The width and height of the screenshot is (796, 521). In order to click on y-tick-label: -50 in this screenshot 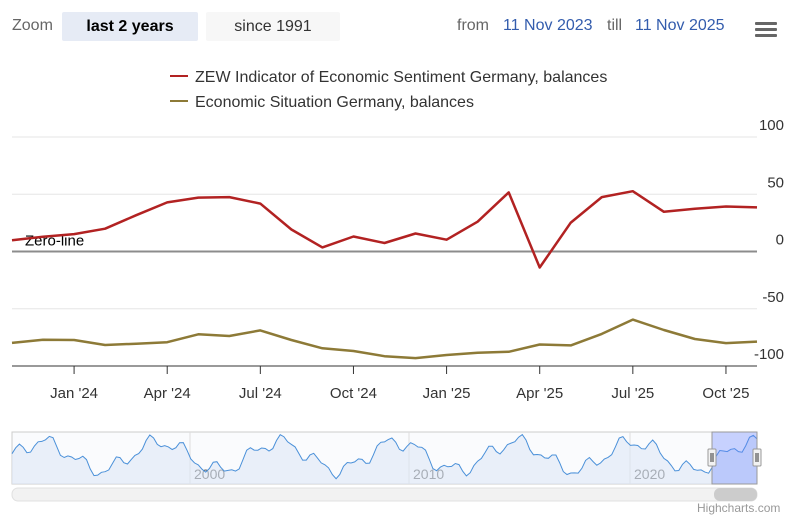, I will do `click(773, 297)`.